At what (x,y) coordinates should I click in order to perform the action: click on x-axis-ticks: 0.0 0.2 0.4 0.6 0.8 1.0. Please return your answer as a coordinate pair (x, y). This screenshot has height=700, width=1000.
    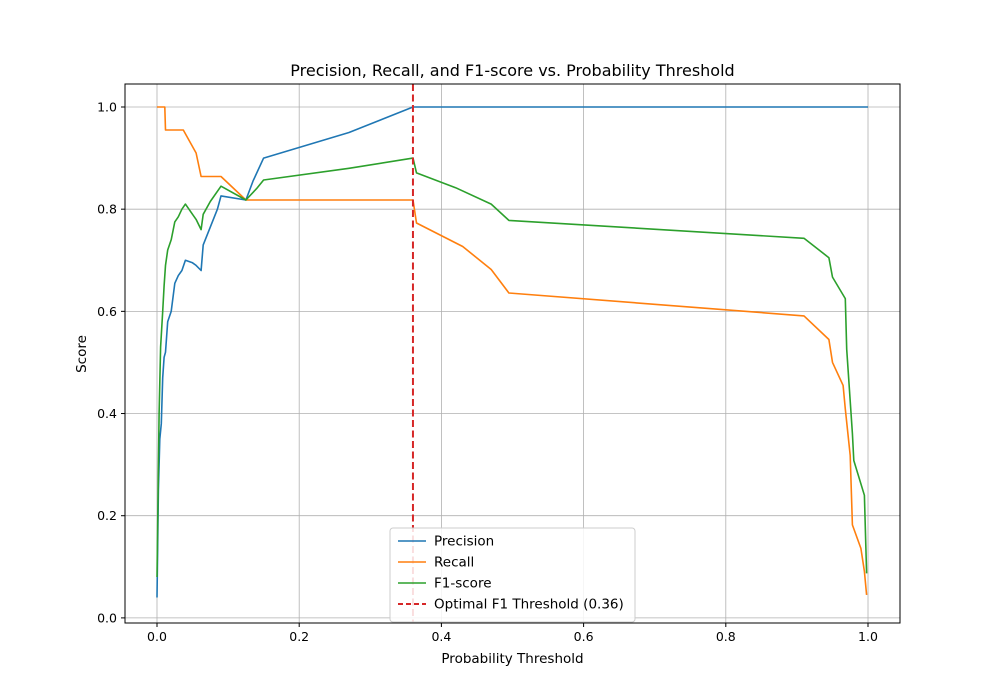
    Looking at the image, I should click on (512, 633).